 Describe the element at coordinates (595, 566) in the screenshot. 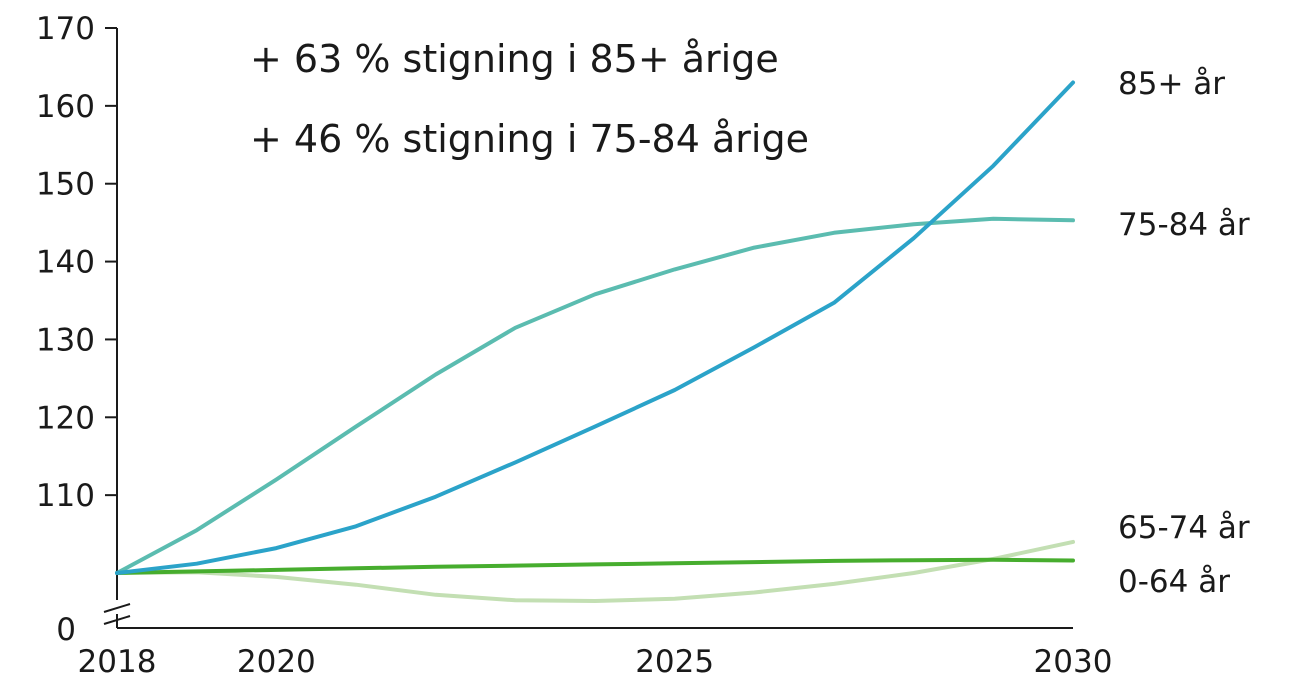

I see `series-line-0-64-r` at that location.